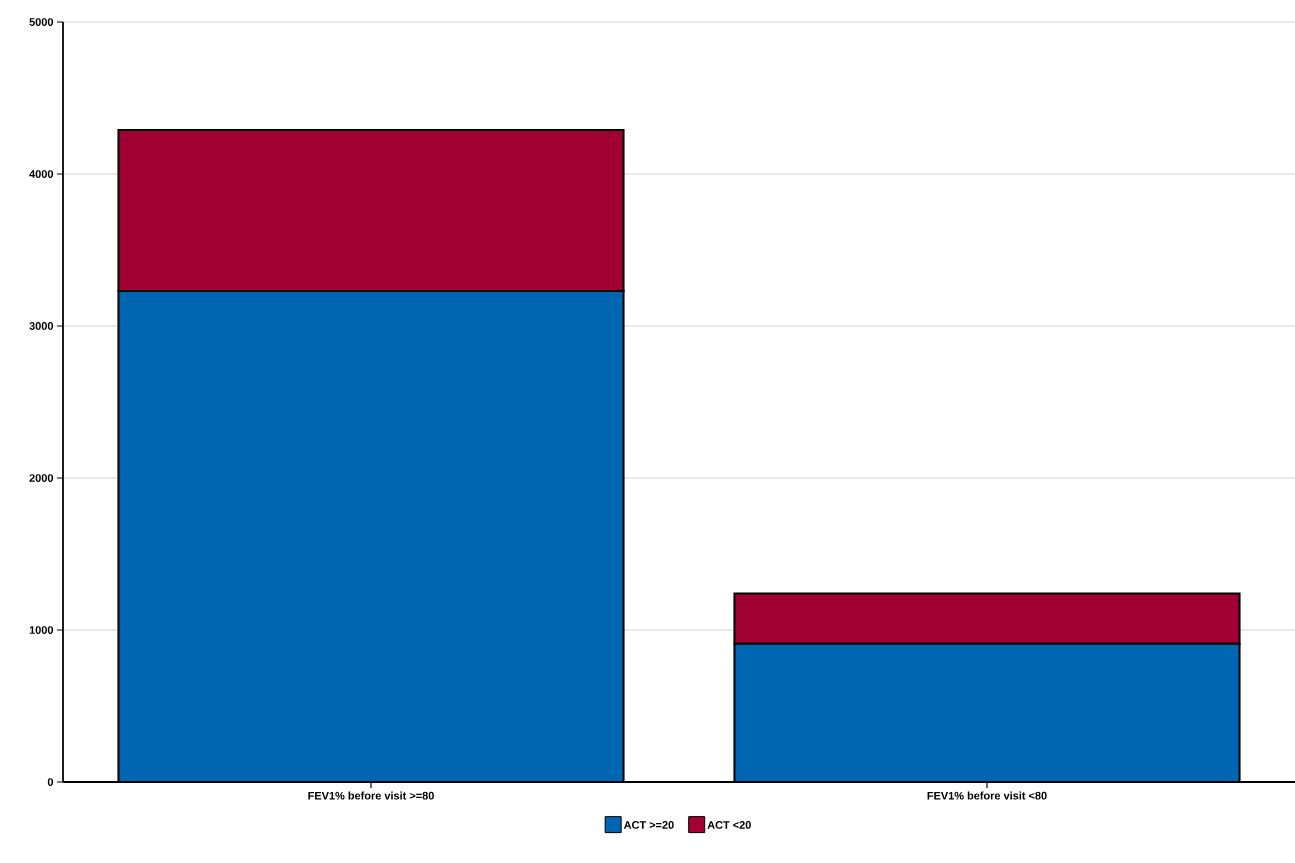 This screenshot has width=1295, height=863. I want to click on y-tick-label: 0, so click(50, 782).